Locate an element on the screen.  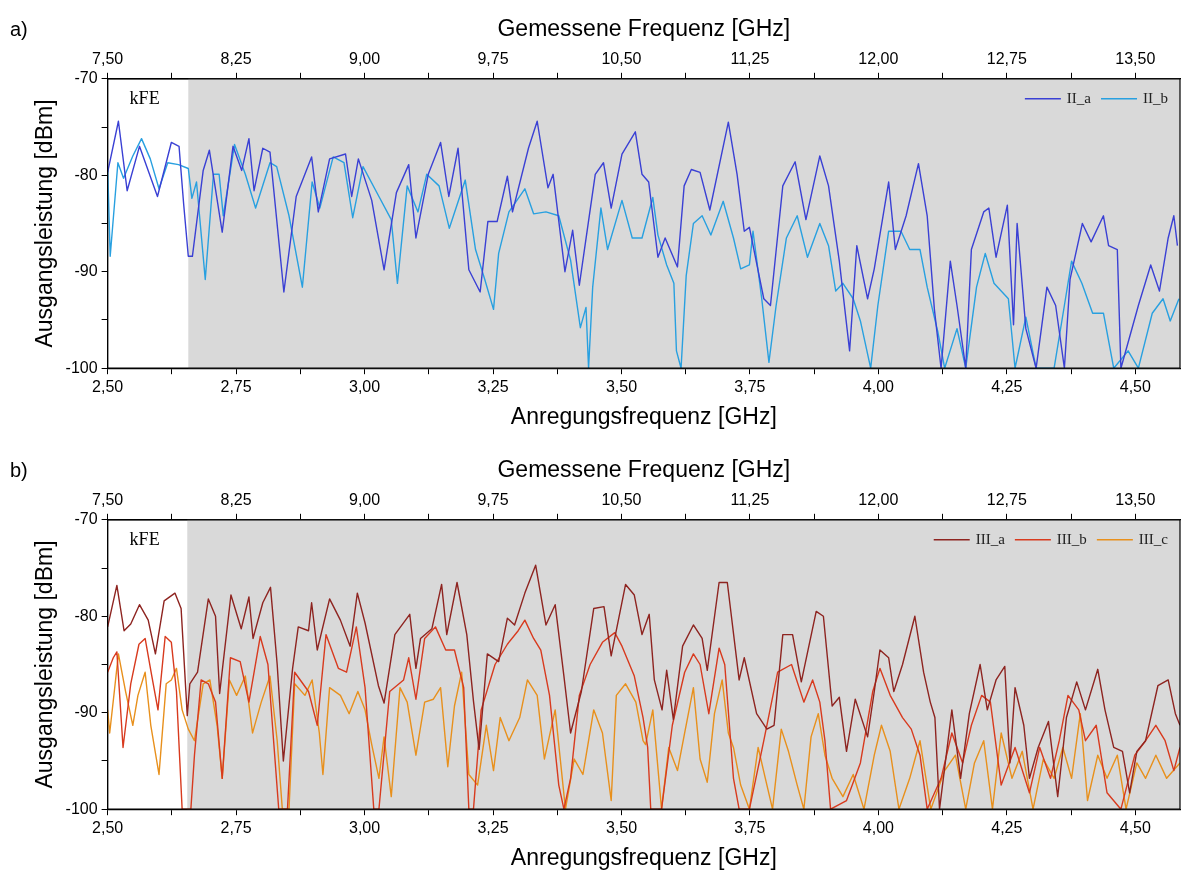
legend-label: III_a is located at coordinates (990, 538).